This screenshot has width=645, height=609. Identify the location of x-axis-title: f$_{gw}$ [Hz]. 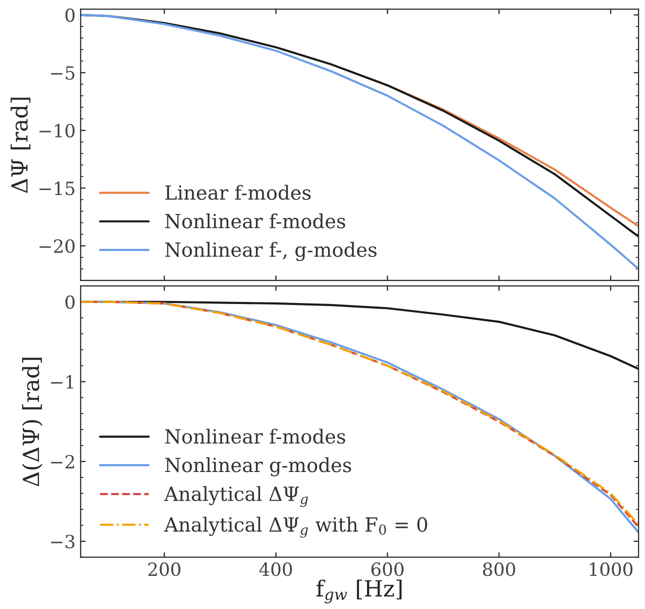
(359, 592).